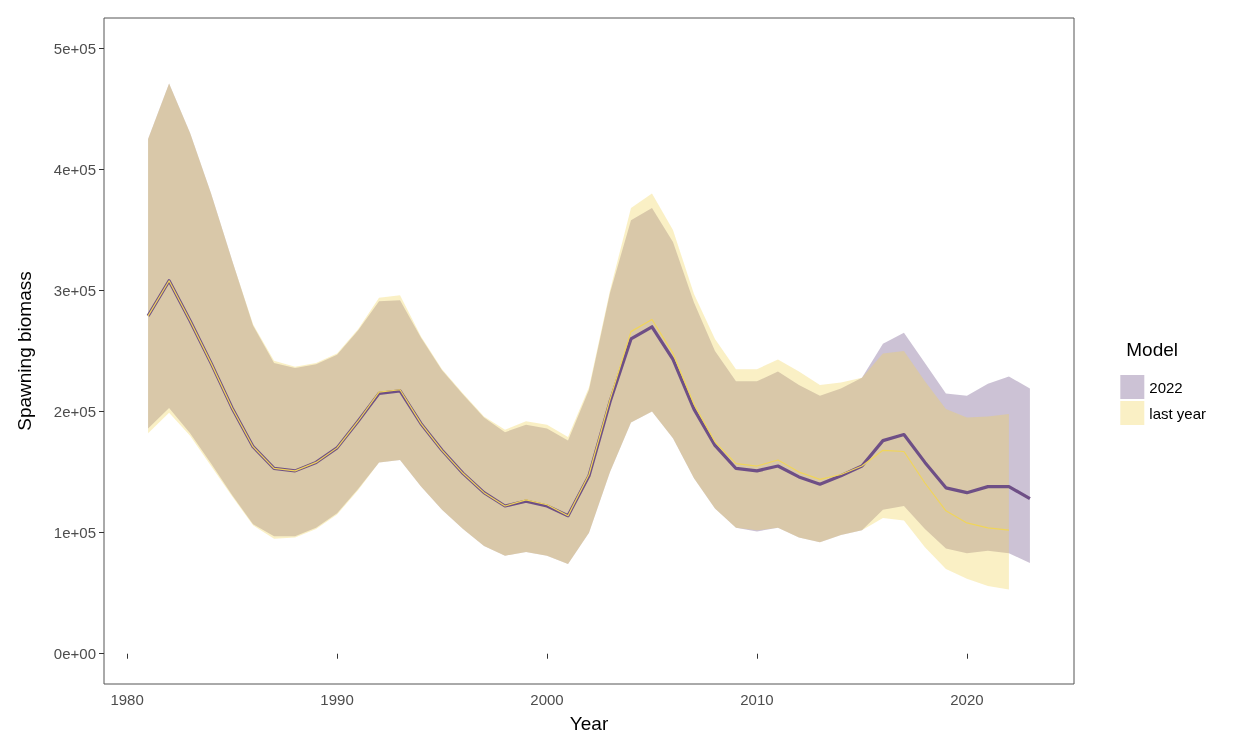 This screenshot has height=744, width=1239. What do you see at coordinates (24, 351) in the screenshot?
I see `y-axis-title: Spawning biomass` at bounding box center [24, 351].